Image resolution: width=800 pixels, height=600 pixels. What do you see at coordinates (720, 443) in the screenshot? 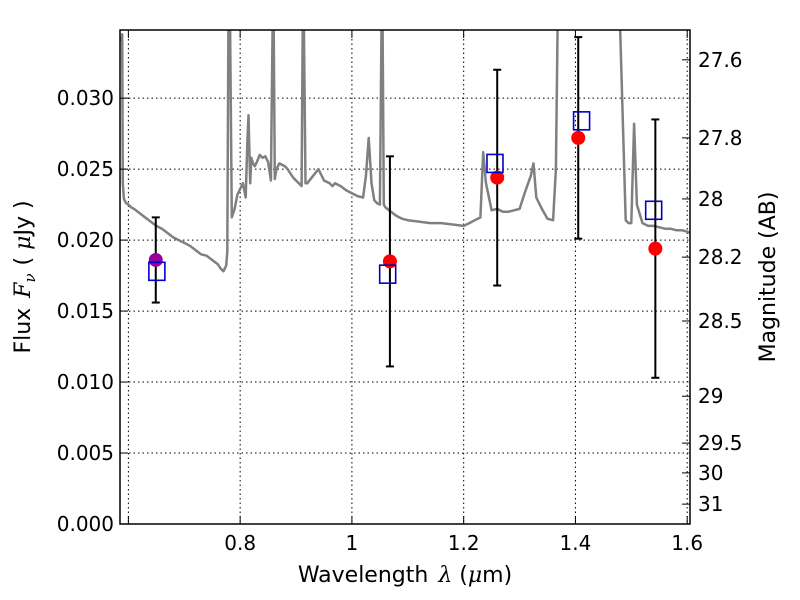
I see `y2-tick-label: 29.5` at bounding box center [720, 443].